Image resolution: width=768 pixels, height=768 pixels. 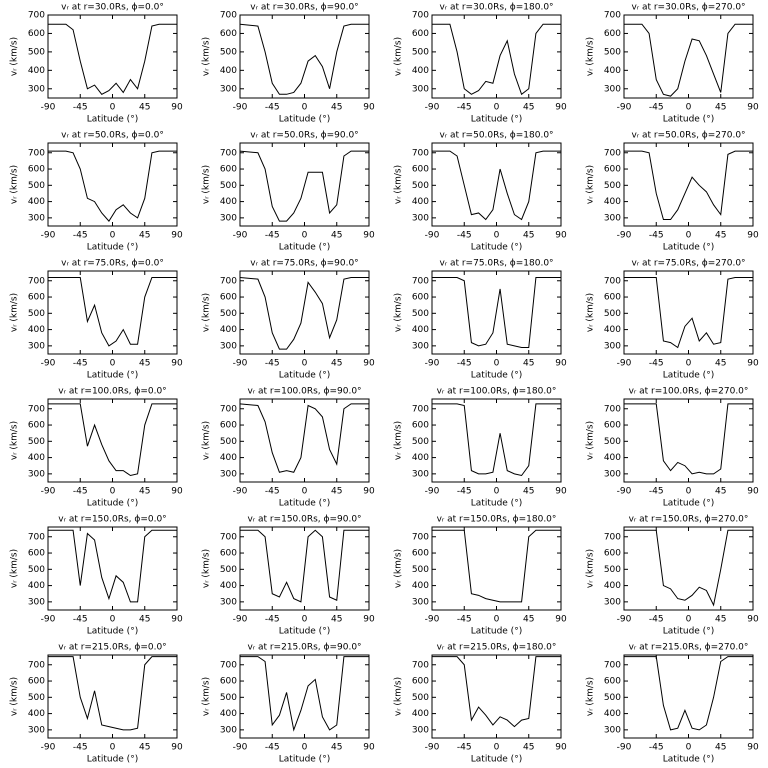 What do you see at coordinates (496, 136) in the screenshot?
I see `panel-title: vᵣ at r=50.0Rs, ϕ=180.0°` at bounding box center [496, 136].